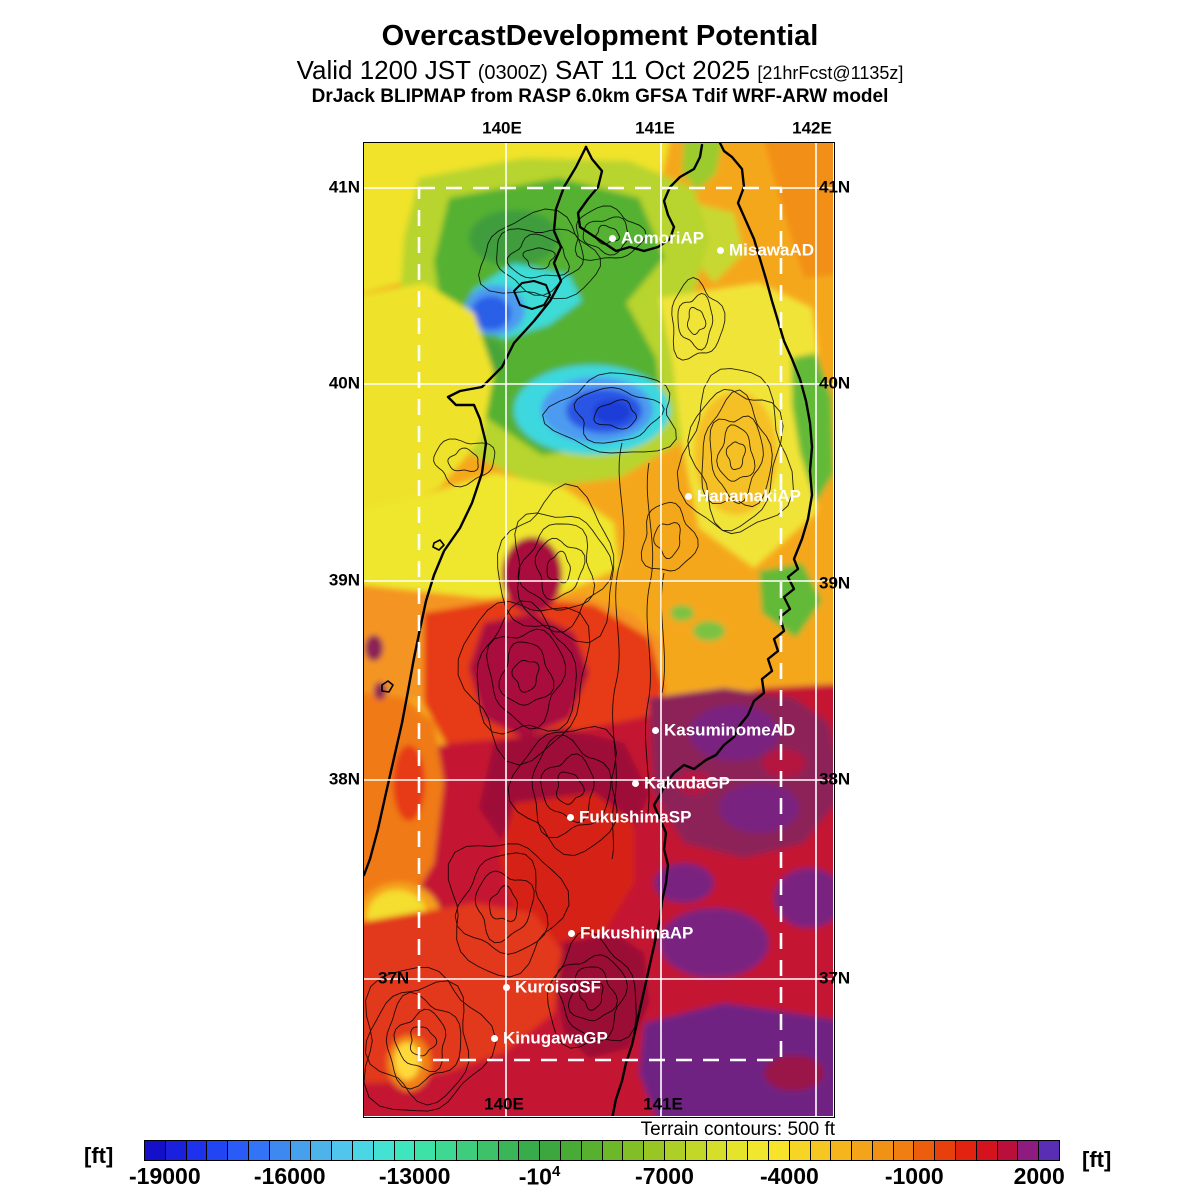 This screenshot has height=1200, width=1200. What do you see at coordinates (600, 36) in the screenshot?
I see `page-title: OvercastDevelopment Potential` at bounding box center [600, 36].